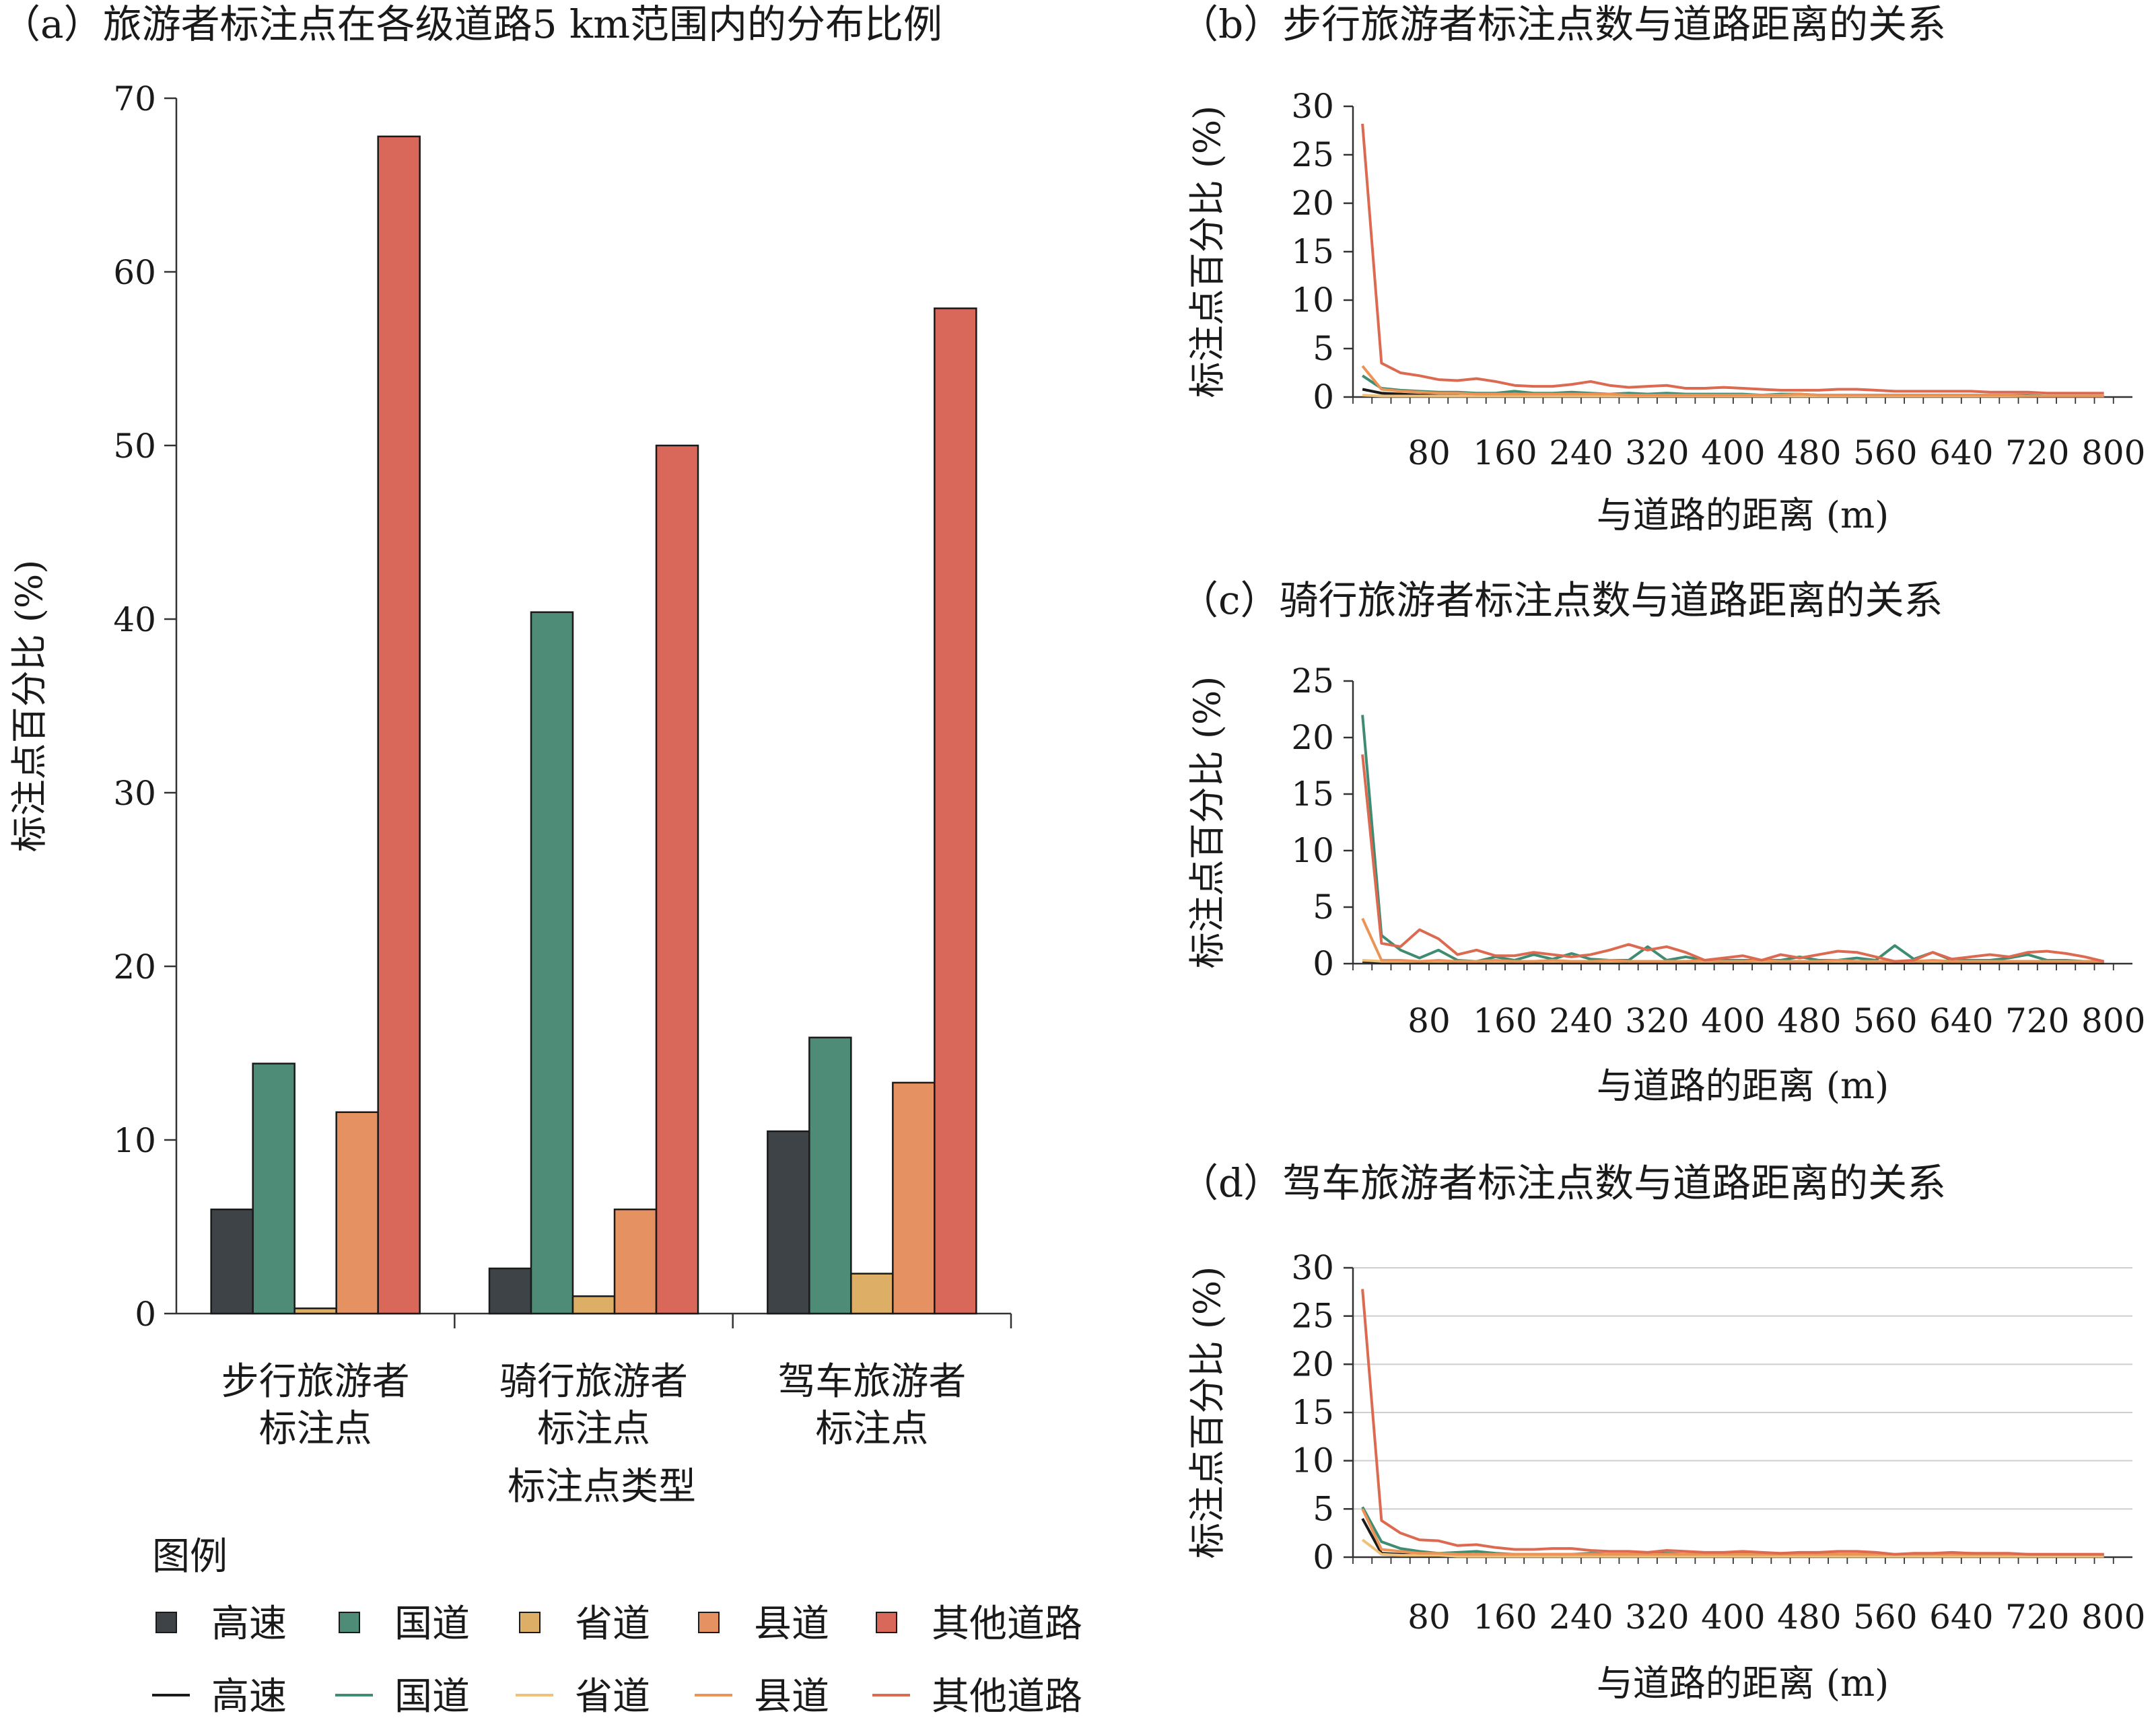 Image resolution: width=2156 pixels, height=1718 pixels. What do you see at coordinates (510, 1291) in the screenshot?
I see `bar-高速-1` at bounding box center [510, 1291].